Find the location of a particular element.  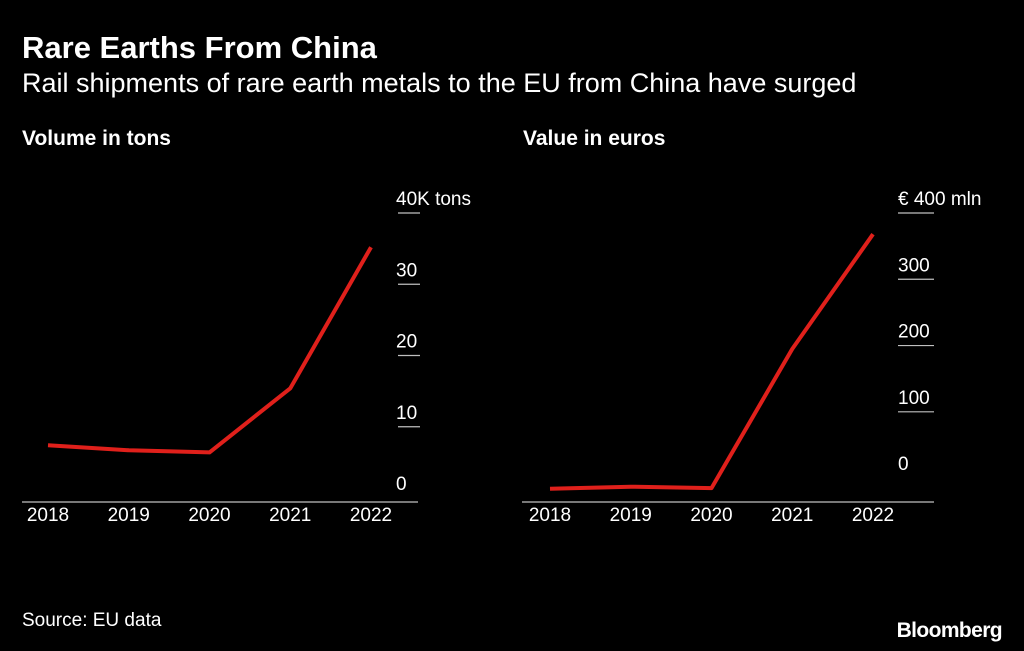

volume-x-tick-label: 2018 is located at coordinates (48, 515).